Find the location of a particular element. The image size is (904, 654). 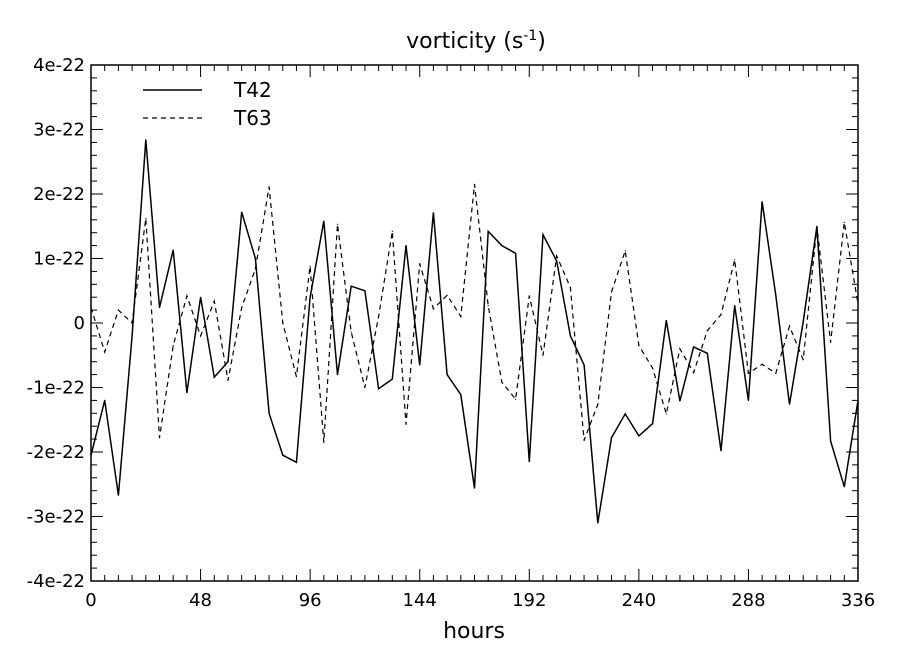

x-tick-label: 96 is located at coordinates (310, 600).